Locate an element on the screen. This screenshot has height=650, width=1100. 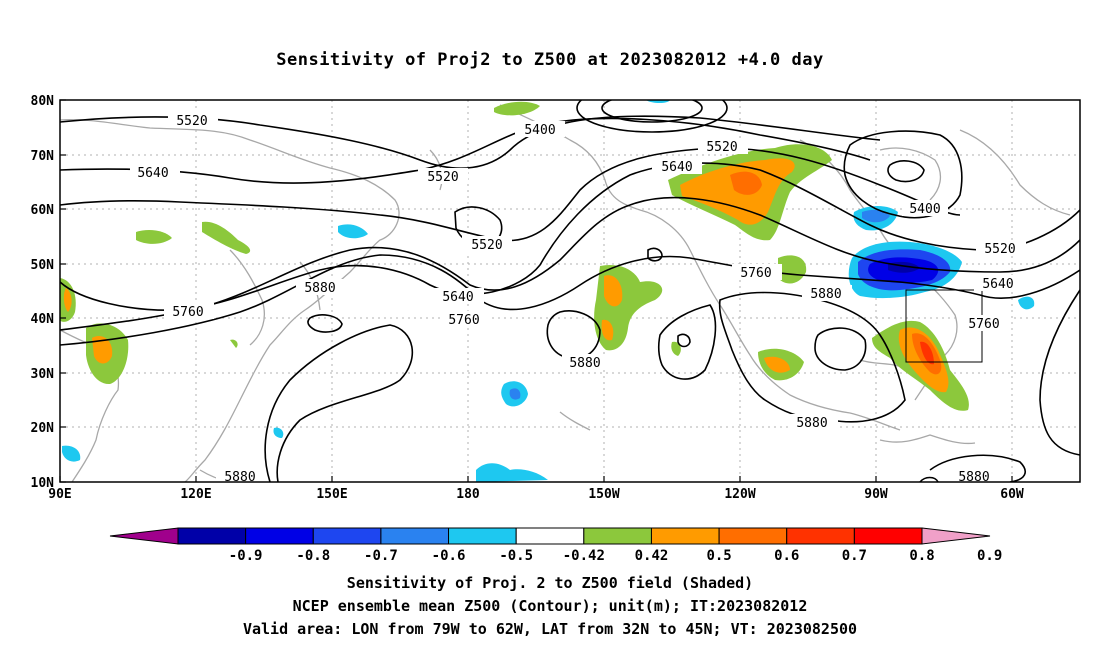
colorbar-label: -0.9 is located at coordinates (246, 556).